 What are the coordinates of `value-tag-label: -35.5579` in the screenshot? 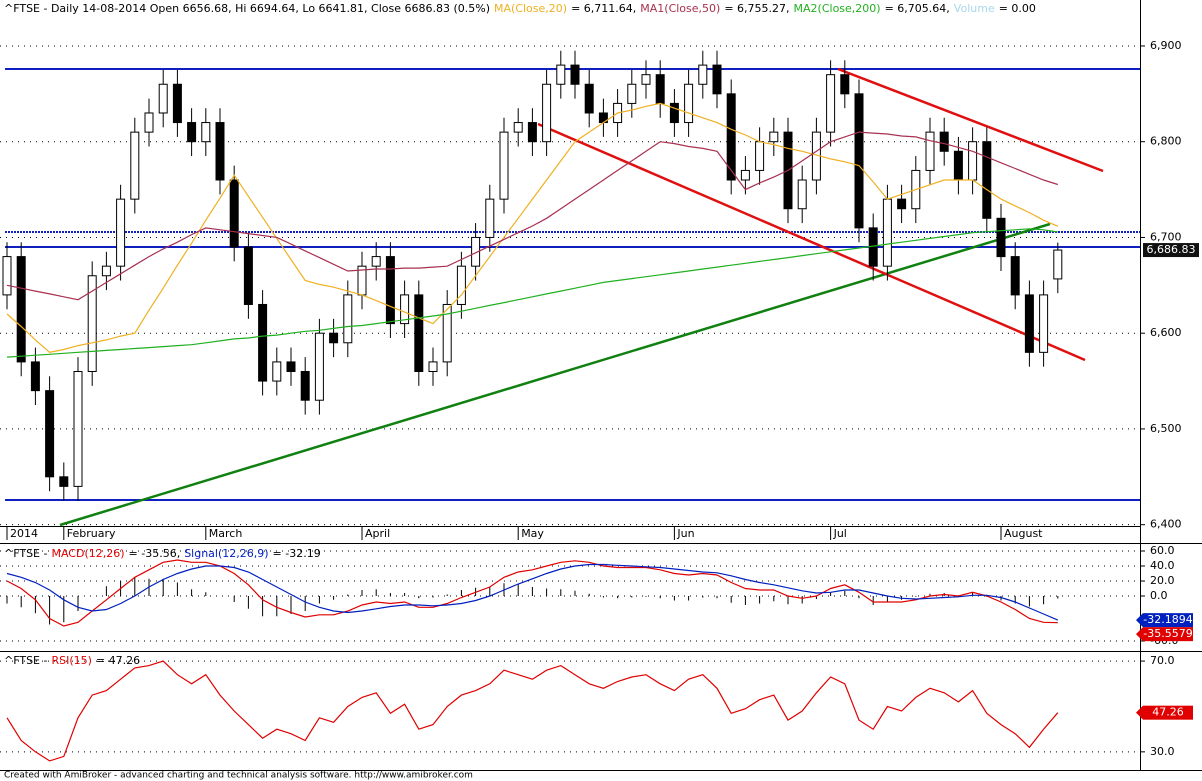 It's located at (1167, 633).